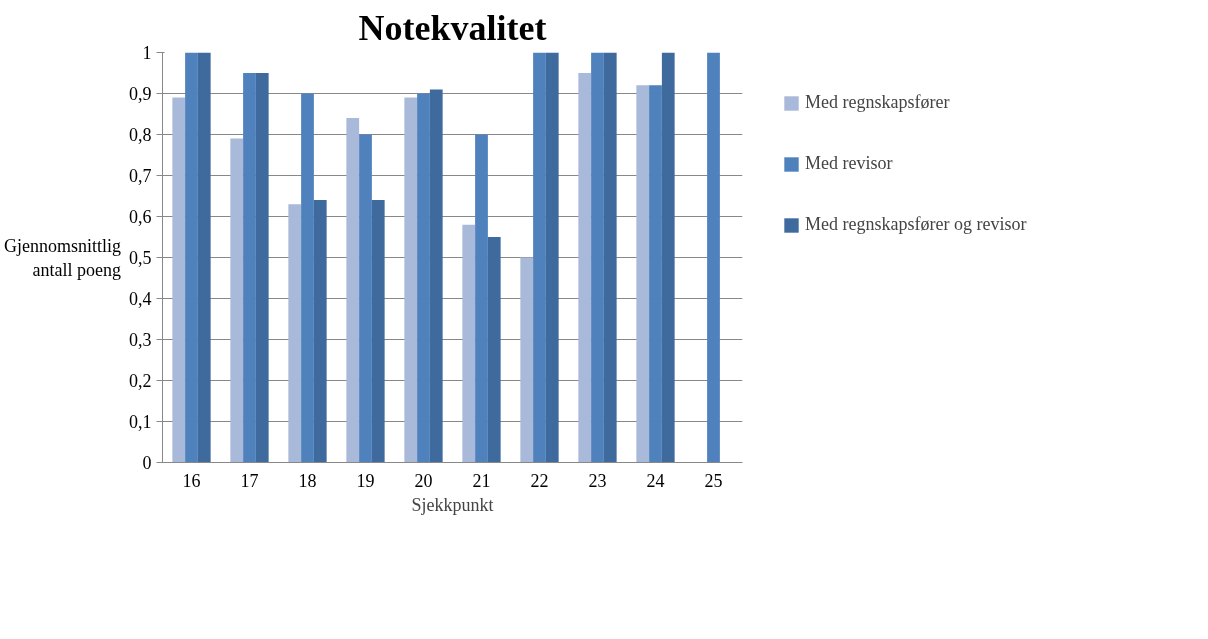 The height and width of the screenshot is (639, 1208). What do you see at coordinates (140, 299) in the screenshot?
I see `y-tick-label: 0,4` at bounding box center [140, 299].